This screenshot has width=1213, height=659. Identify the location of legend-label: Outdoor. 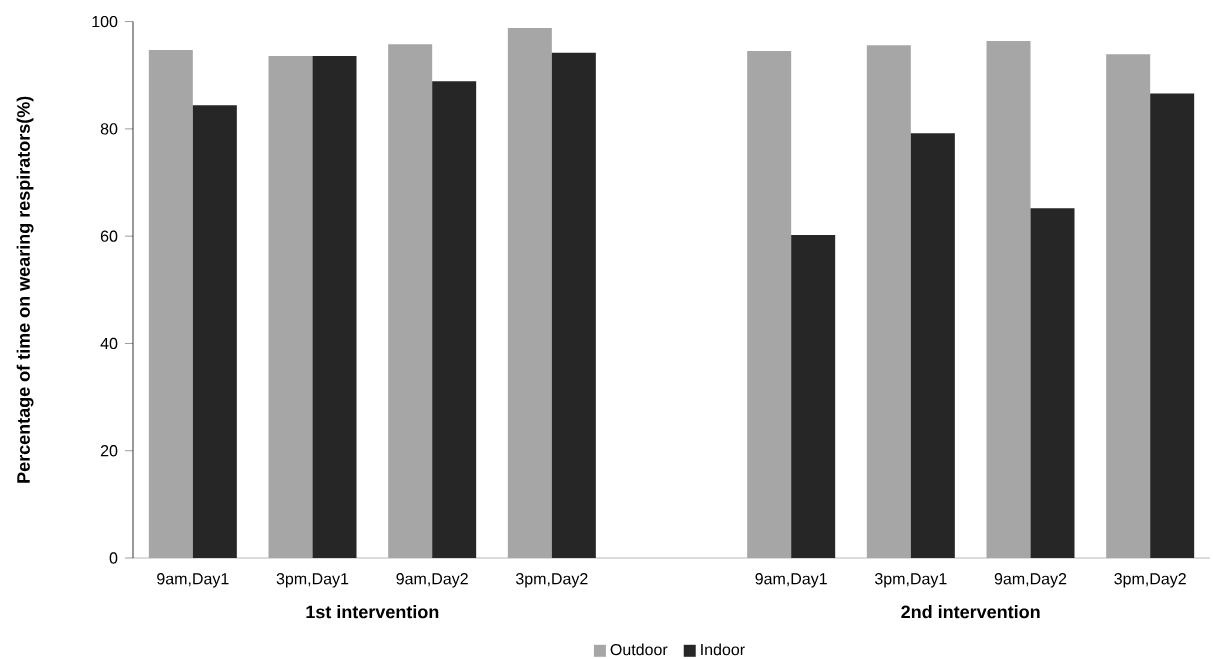
(639, 649).